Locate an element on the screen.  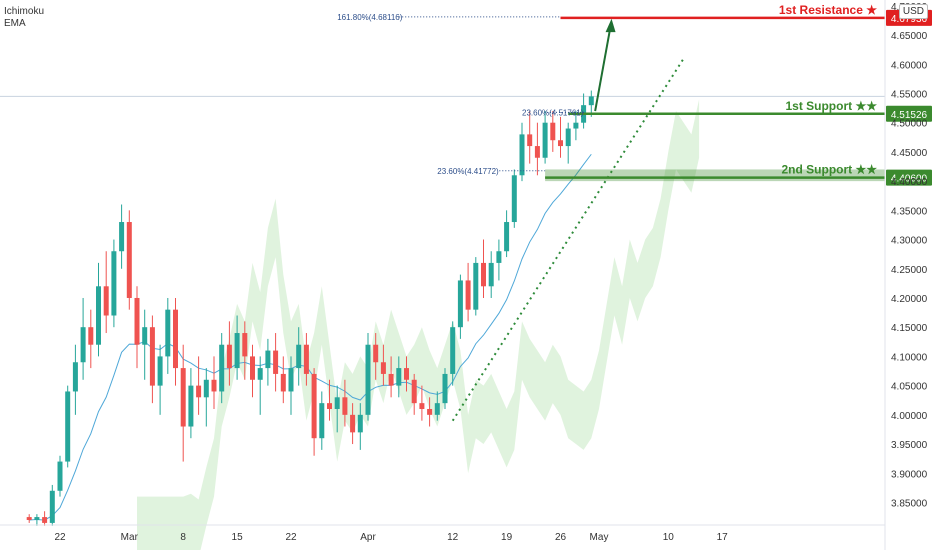
price-tick-label: 4.15000 is located at coordinates (909, 328).